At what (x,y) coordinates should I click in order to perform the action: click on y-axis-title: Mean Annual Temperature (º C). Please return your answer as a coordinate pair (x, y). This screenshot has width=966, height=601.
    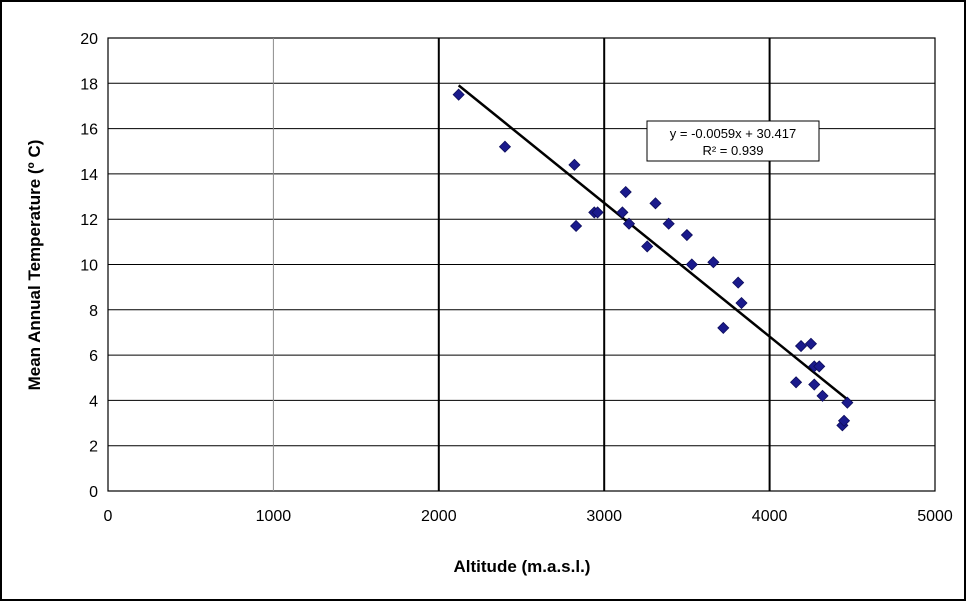
    Looking at the image, I should click on (34, 265).